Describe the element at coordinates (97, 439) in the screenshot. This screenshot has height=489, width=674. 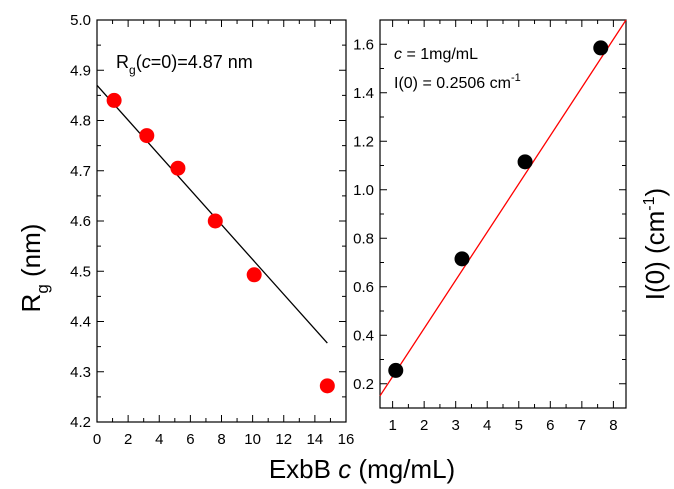
I see `left-x-tick-label: 0` at that location.